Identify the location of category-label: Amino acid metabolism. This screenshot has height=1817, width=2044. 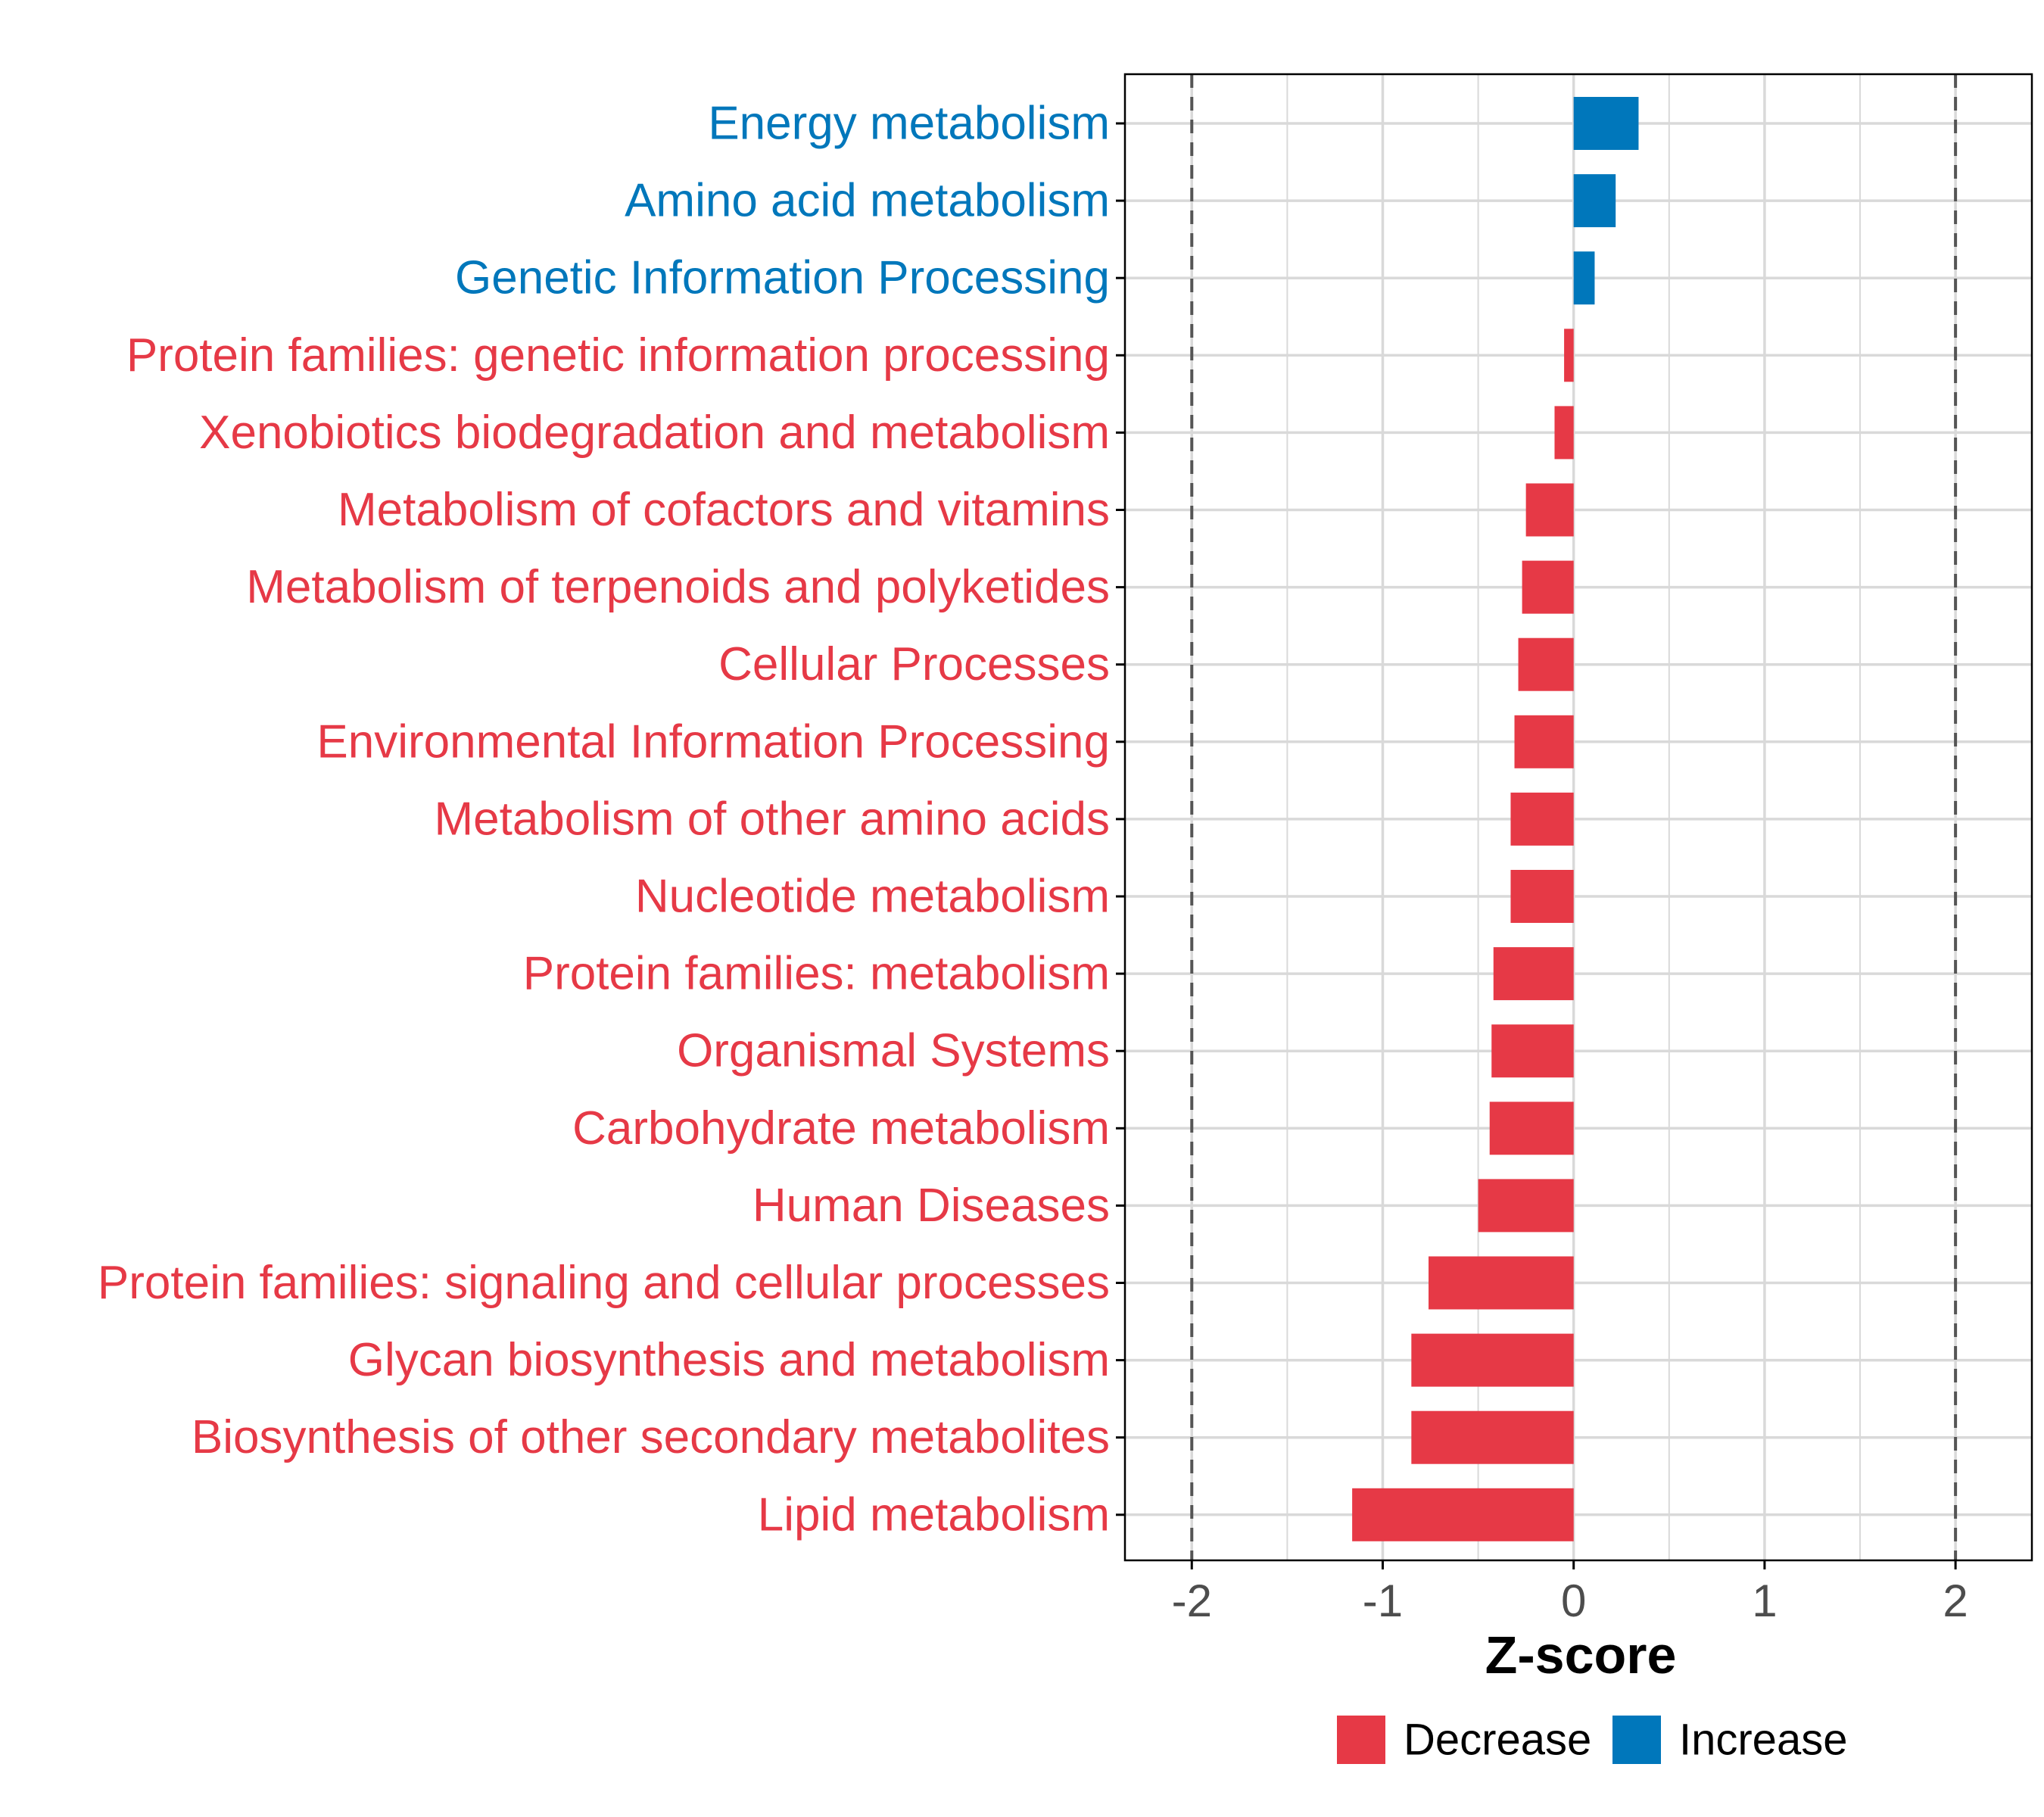
(867, 201).